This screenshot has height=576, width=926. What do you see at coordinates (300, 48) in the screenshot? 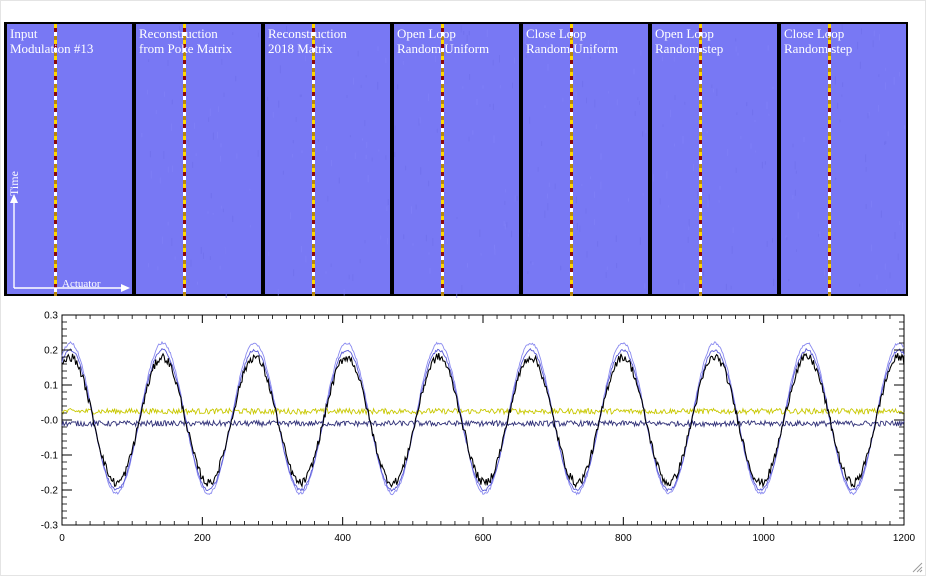
I see `panel-3-title-line2: 2018 Matrix` at bounding box center [300, 48].